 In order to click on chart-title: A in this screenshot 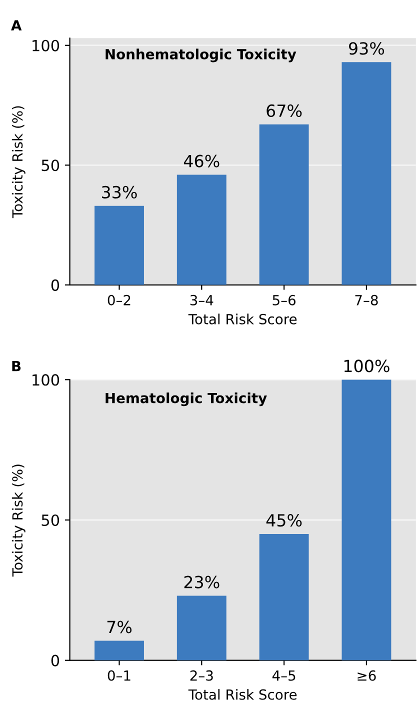, I will do `click(16, 25)`.